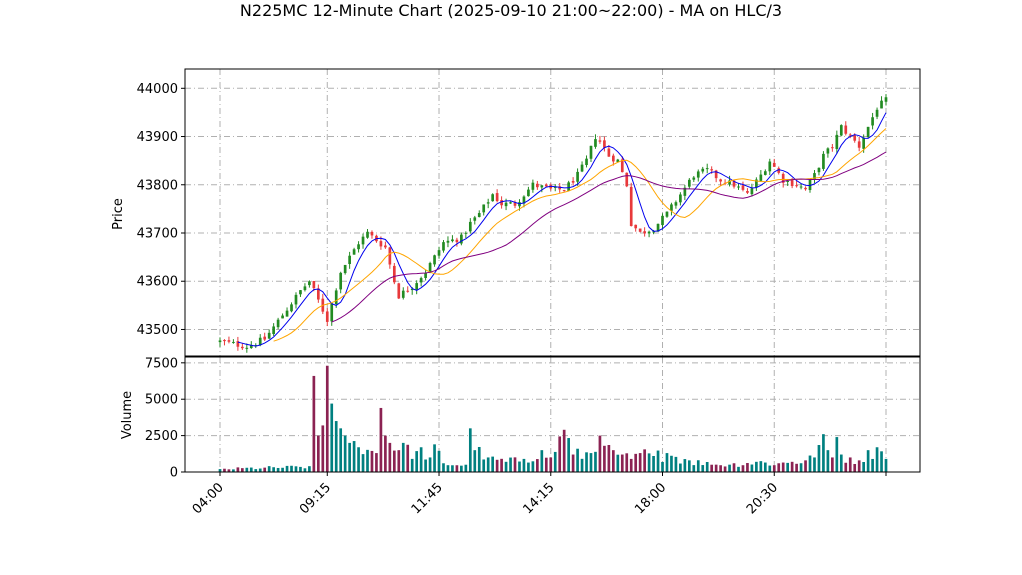 The image size is (1022, 575). I want to click on volume-ytick-label: 7500, so click(161, 363).